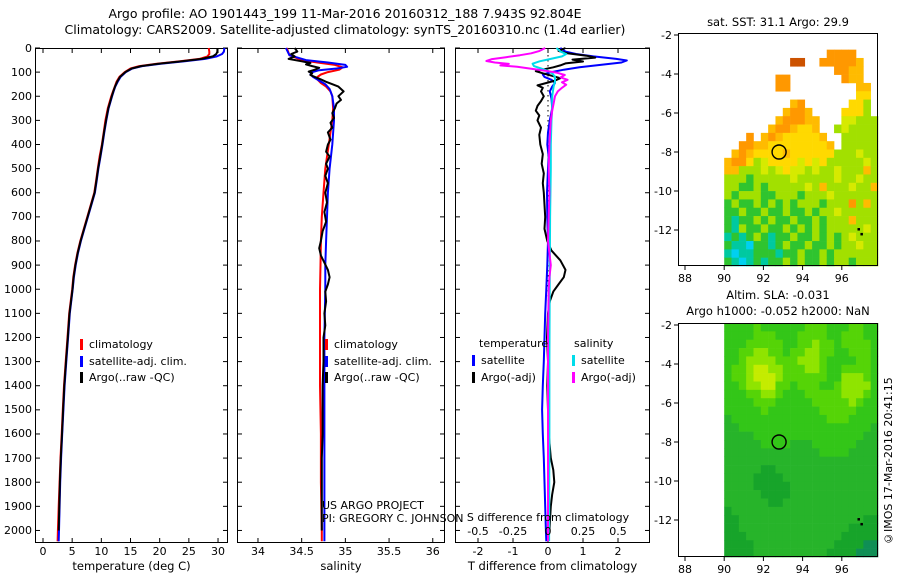  Describe the element at coordinates (372, 377) in the screenshot. I see `salinity-legend-item: Argo(..raw -QC)` at that location.